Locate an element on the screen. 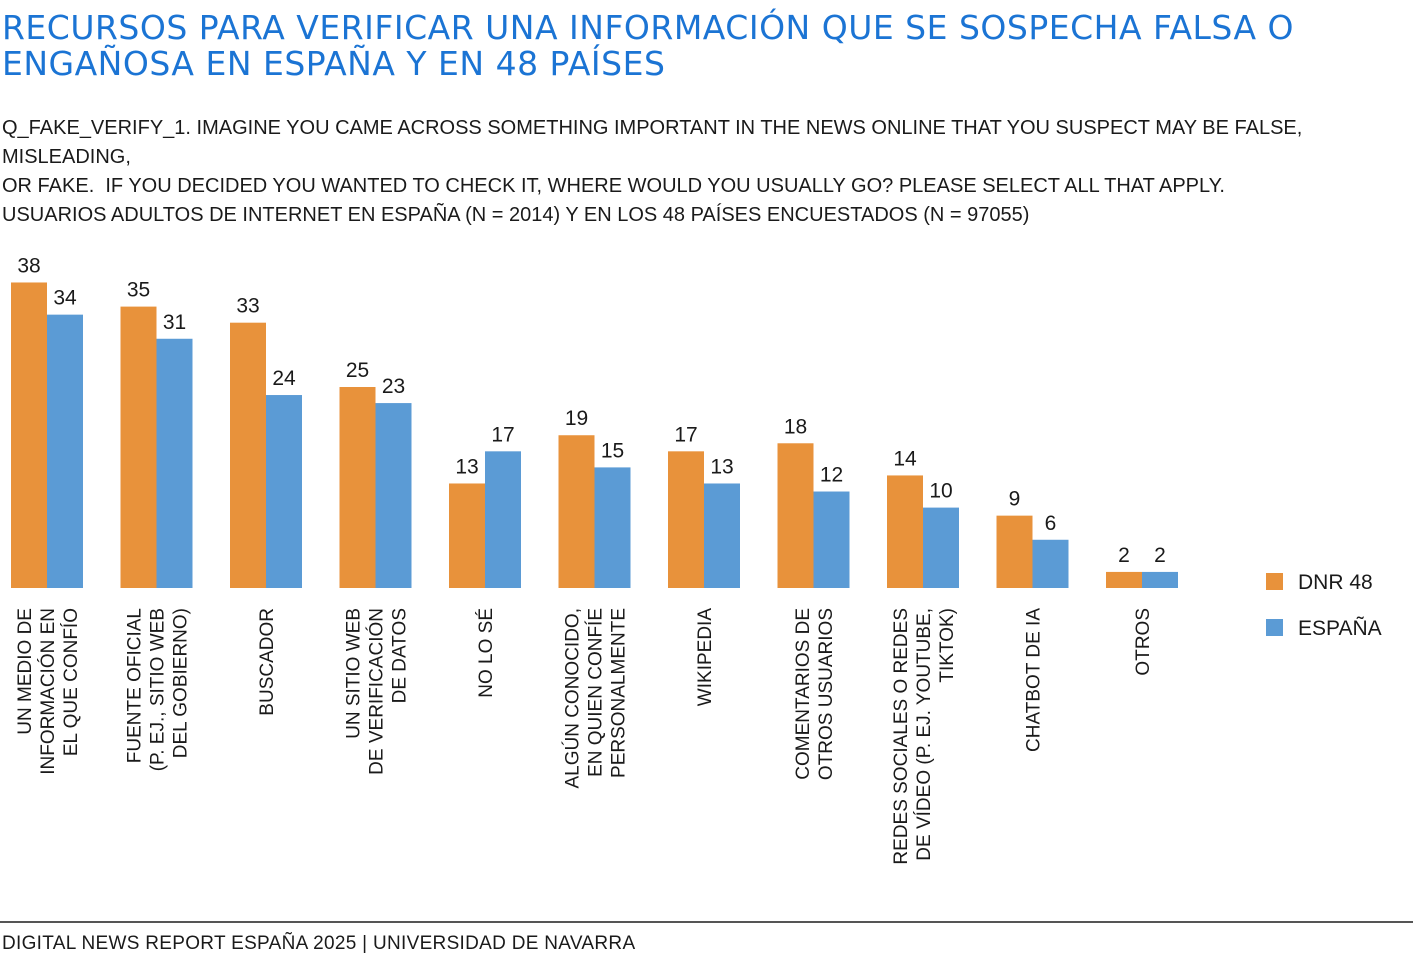 Image resolution: width=1413 pixels, height=962 pixels. category-label-2: BUSCADOR is located at coordinates (267, 662).